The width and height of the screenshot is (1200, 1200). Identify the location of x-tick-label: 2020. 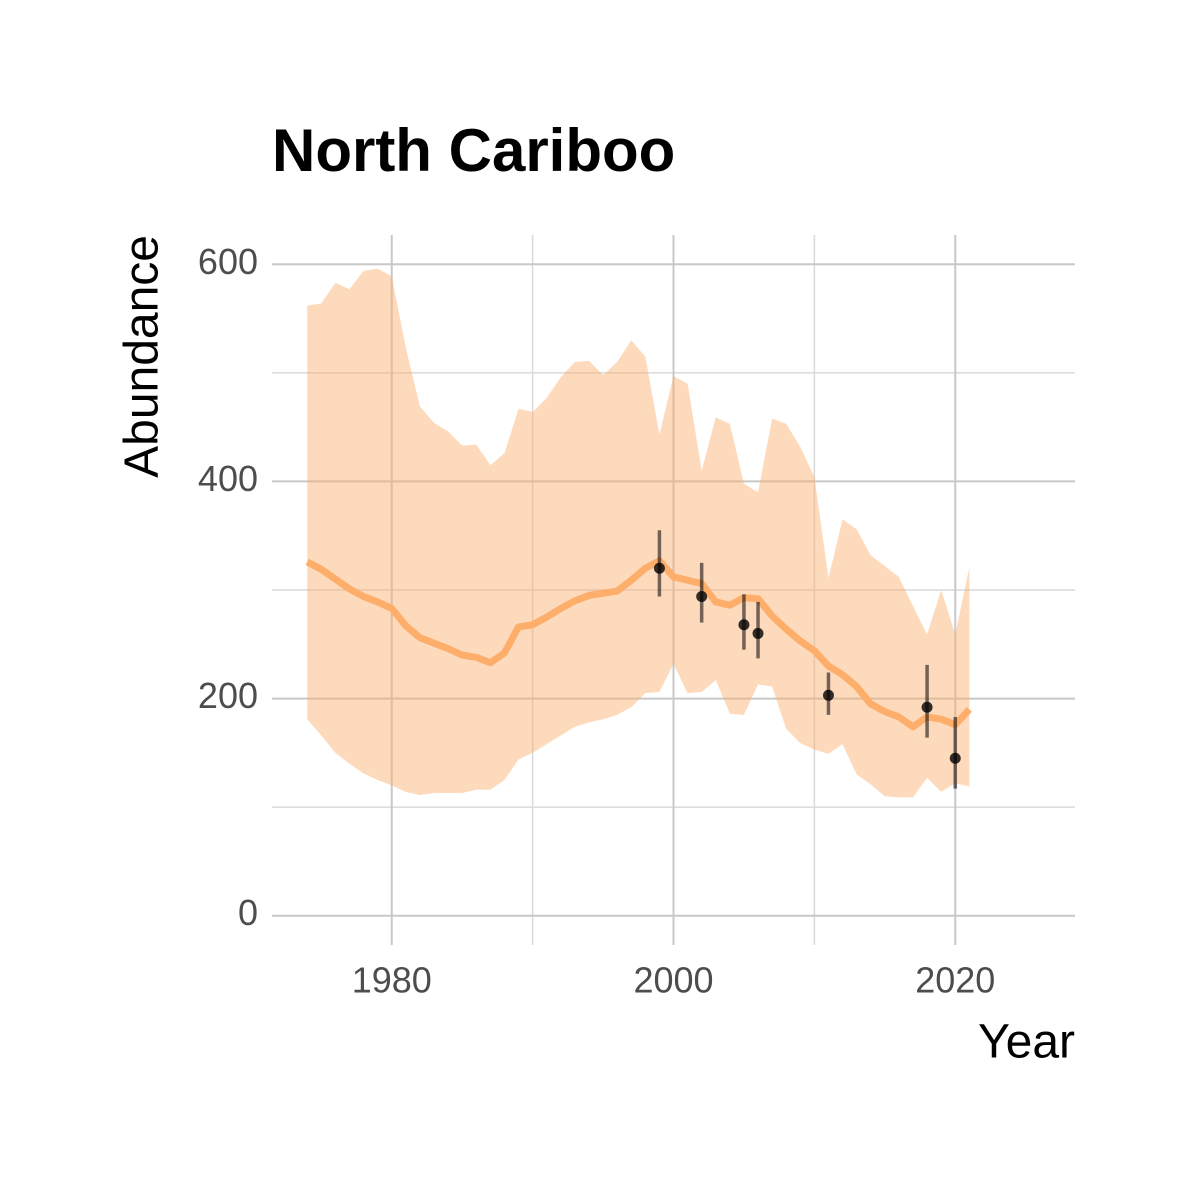
(955, 980).